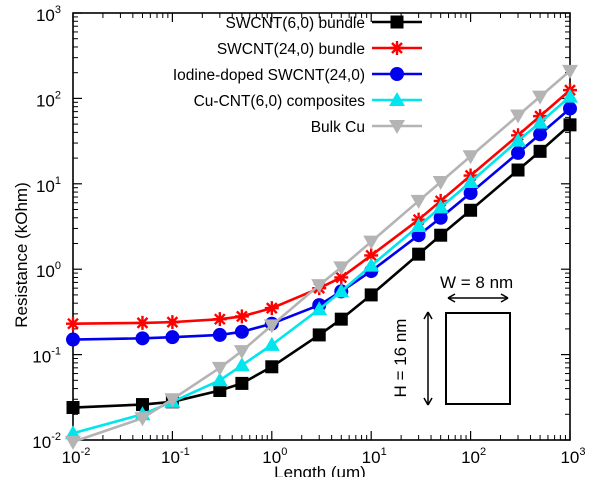 This screenshot has width=594, height=477. I want to click on x-tick-label: 10¹, so click(374, 456).